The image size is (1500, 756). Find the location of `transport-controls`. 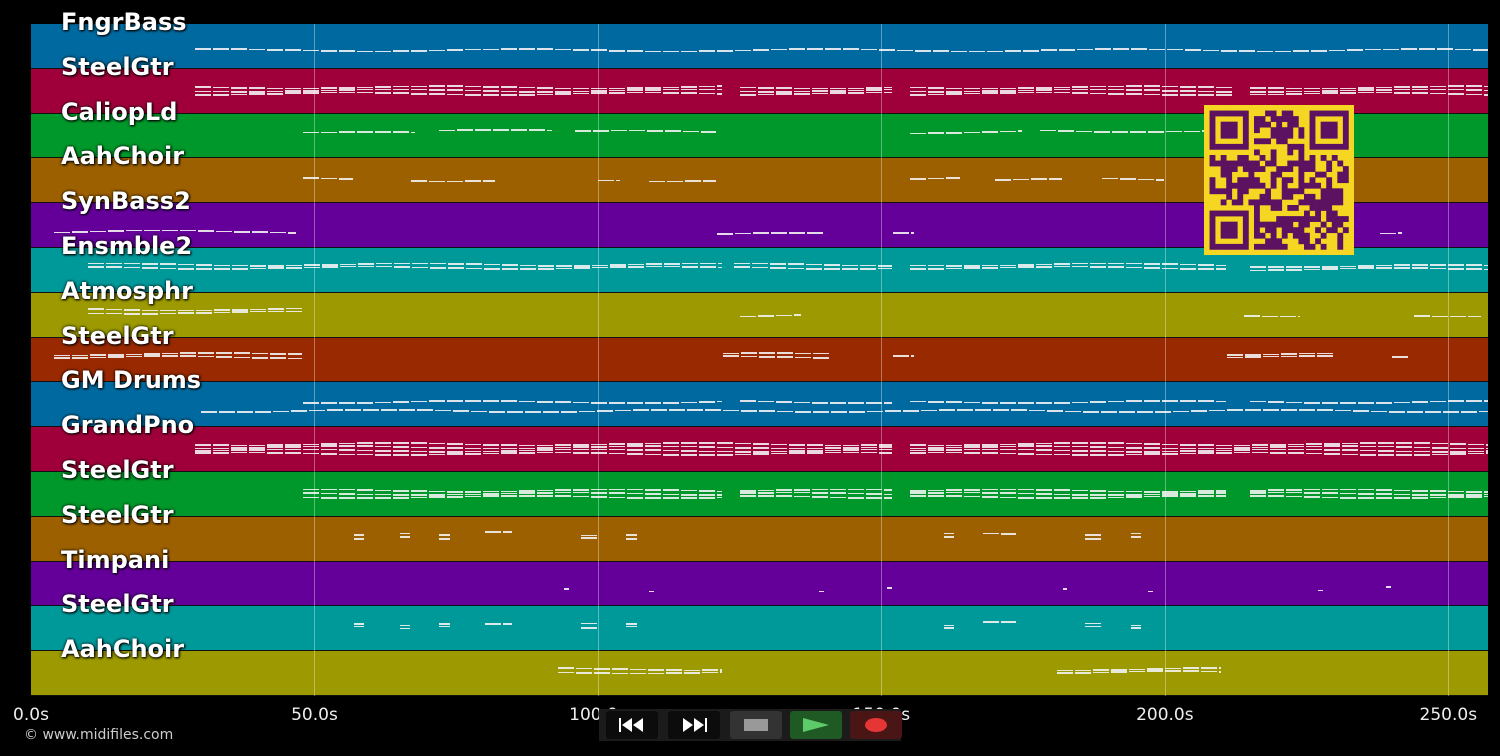

transport-controls is located at coordinates (750, 725).